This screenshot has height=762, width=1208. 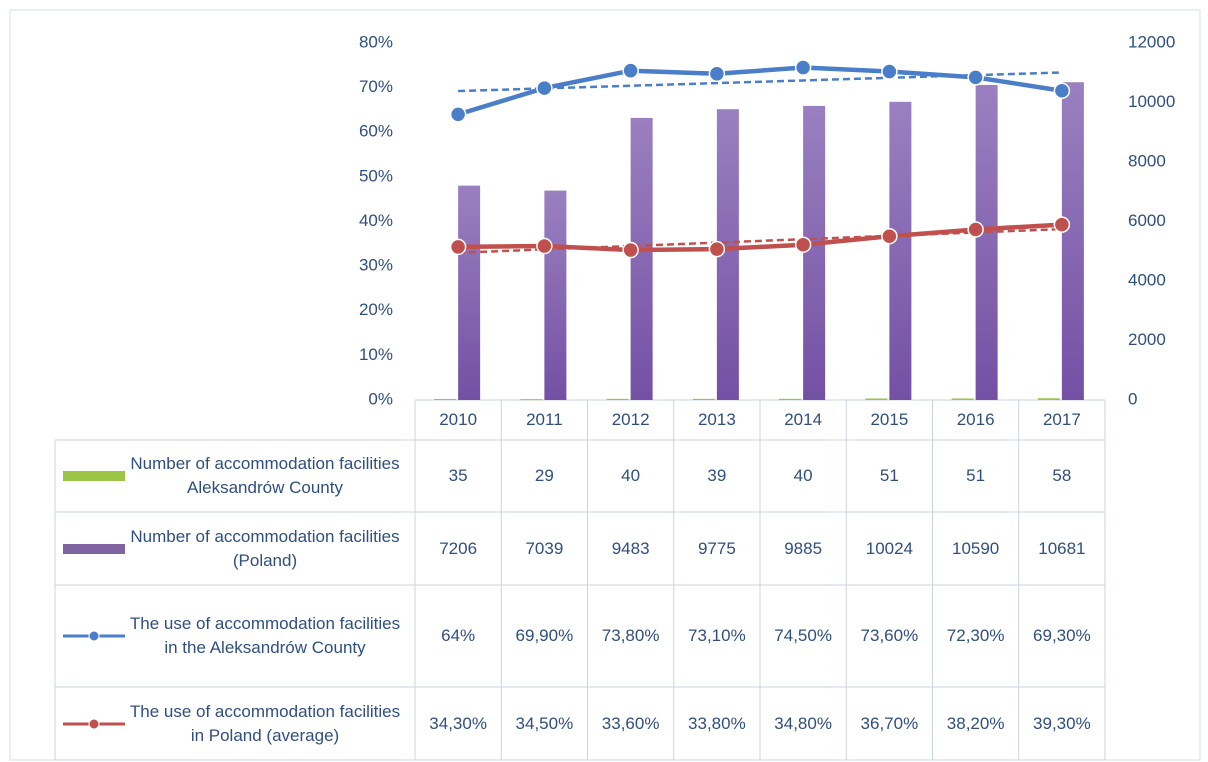 What do you see at coordinates (803, 548) in the screenshot?
I see `data-label: 9885` at bounding box center [803, 548].